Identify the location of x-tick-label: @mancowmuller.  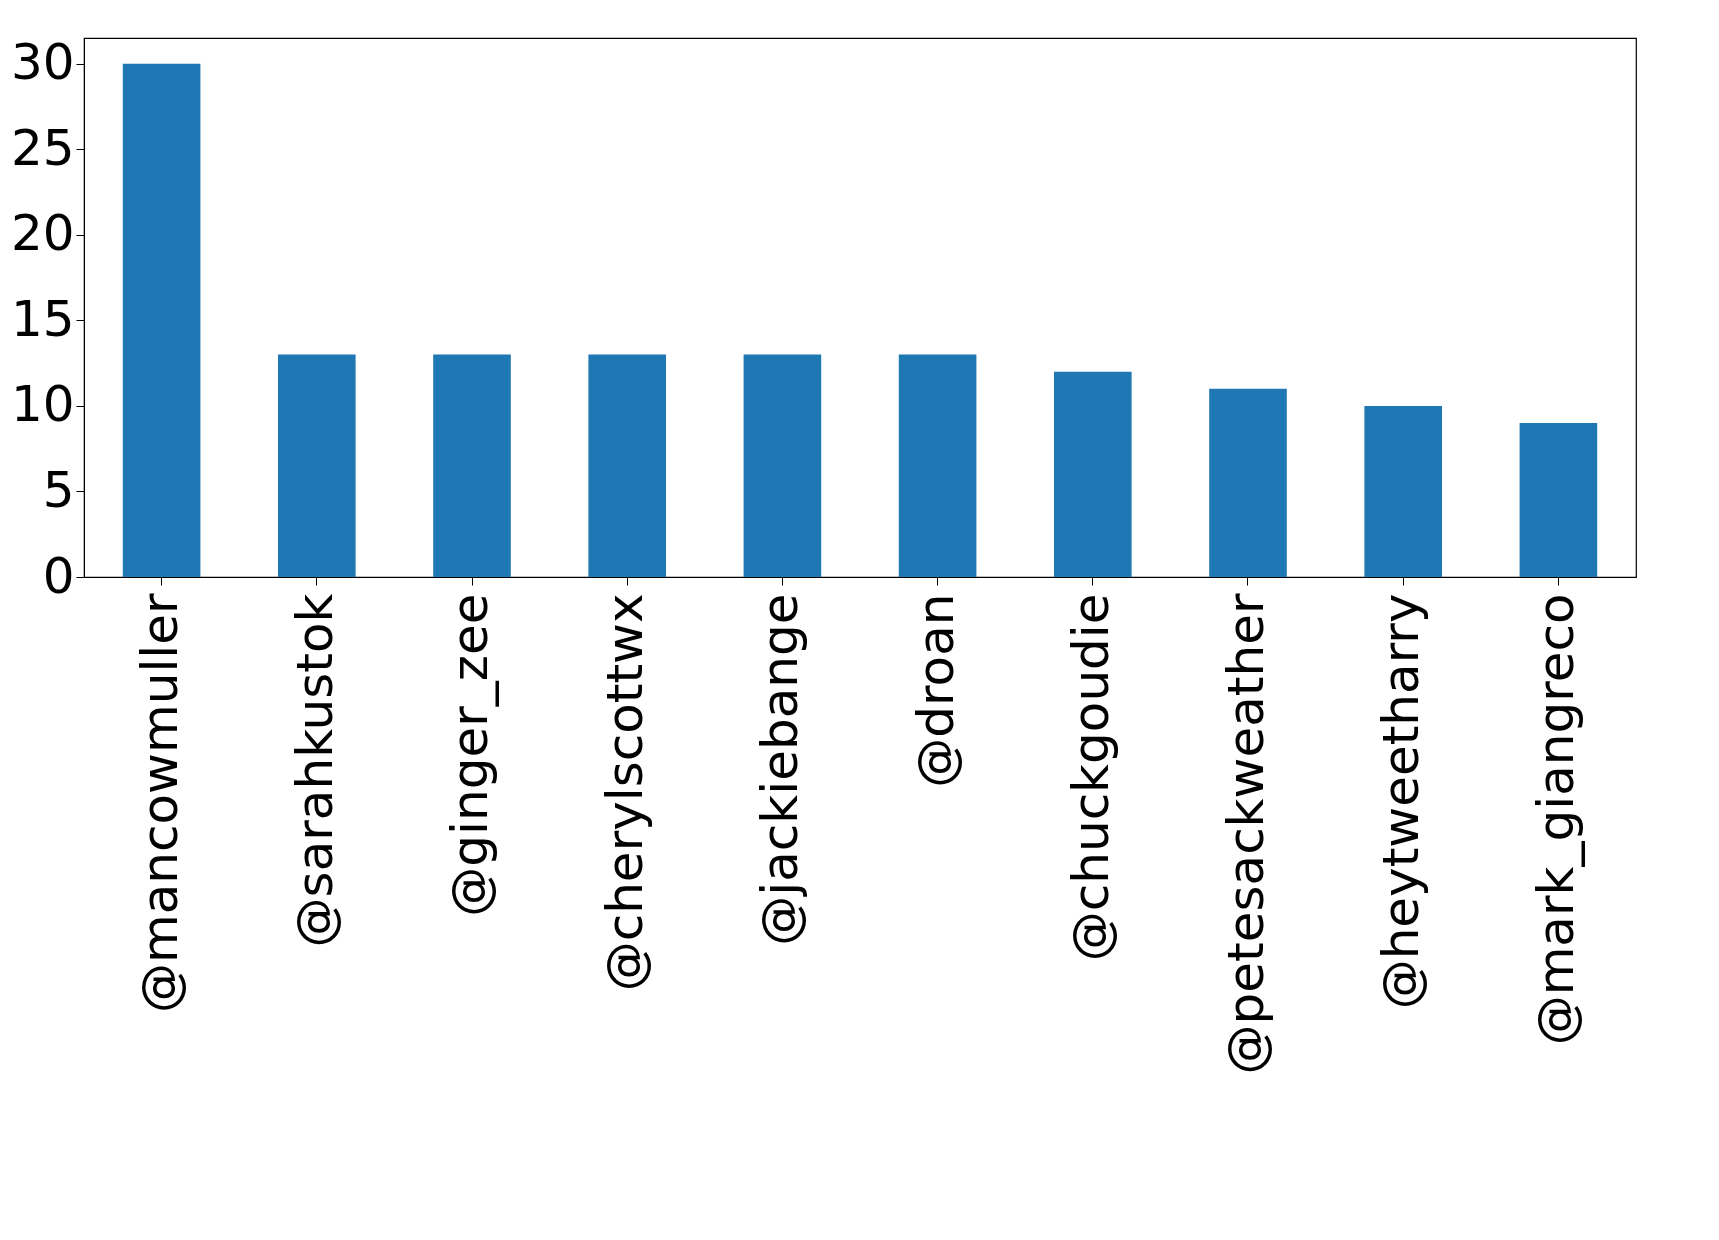
(159, 803).